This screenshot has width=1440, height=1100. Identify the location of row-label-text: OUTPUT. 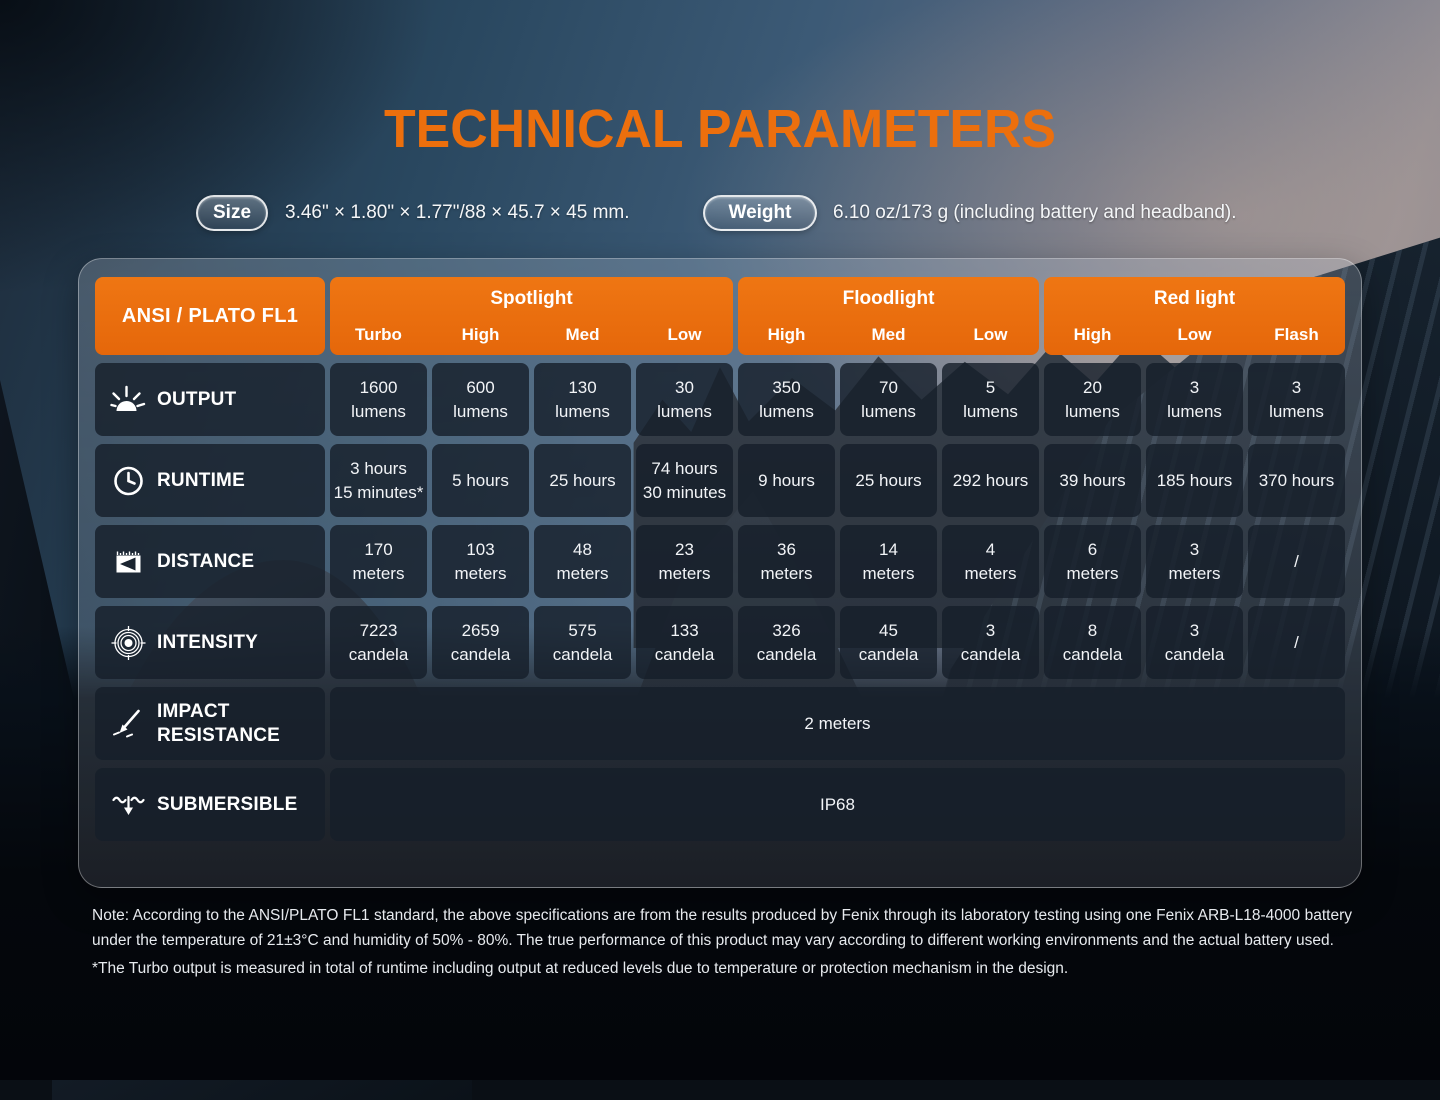
(197, 399).